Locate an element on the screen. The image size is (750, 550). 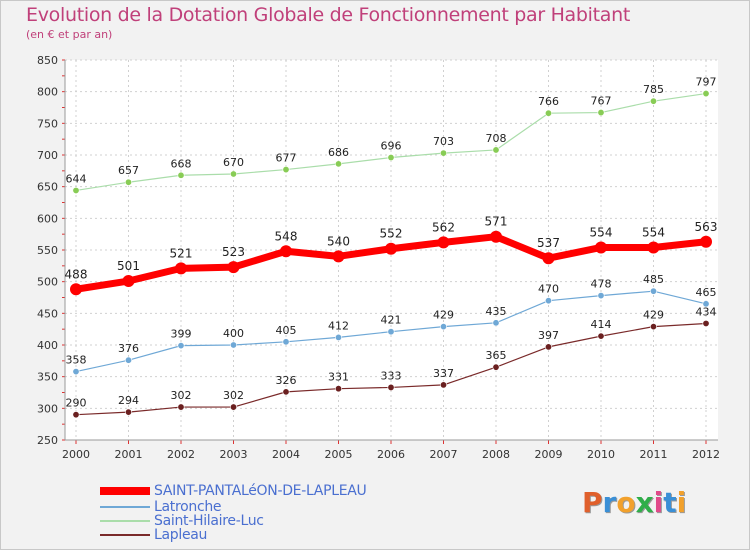
data-label: 421 is located at coordinates (391, 320).